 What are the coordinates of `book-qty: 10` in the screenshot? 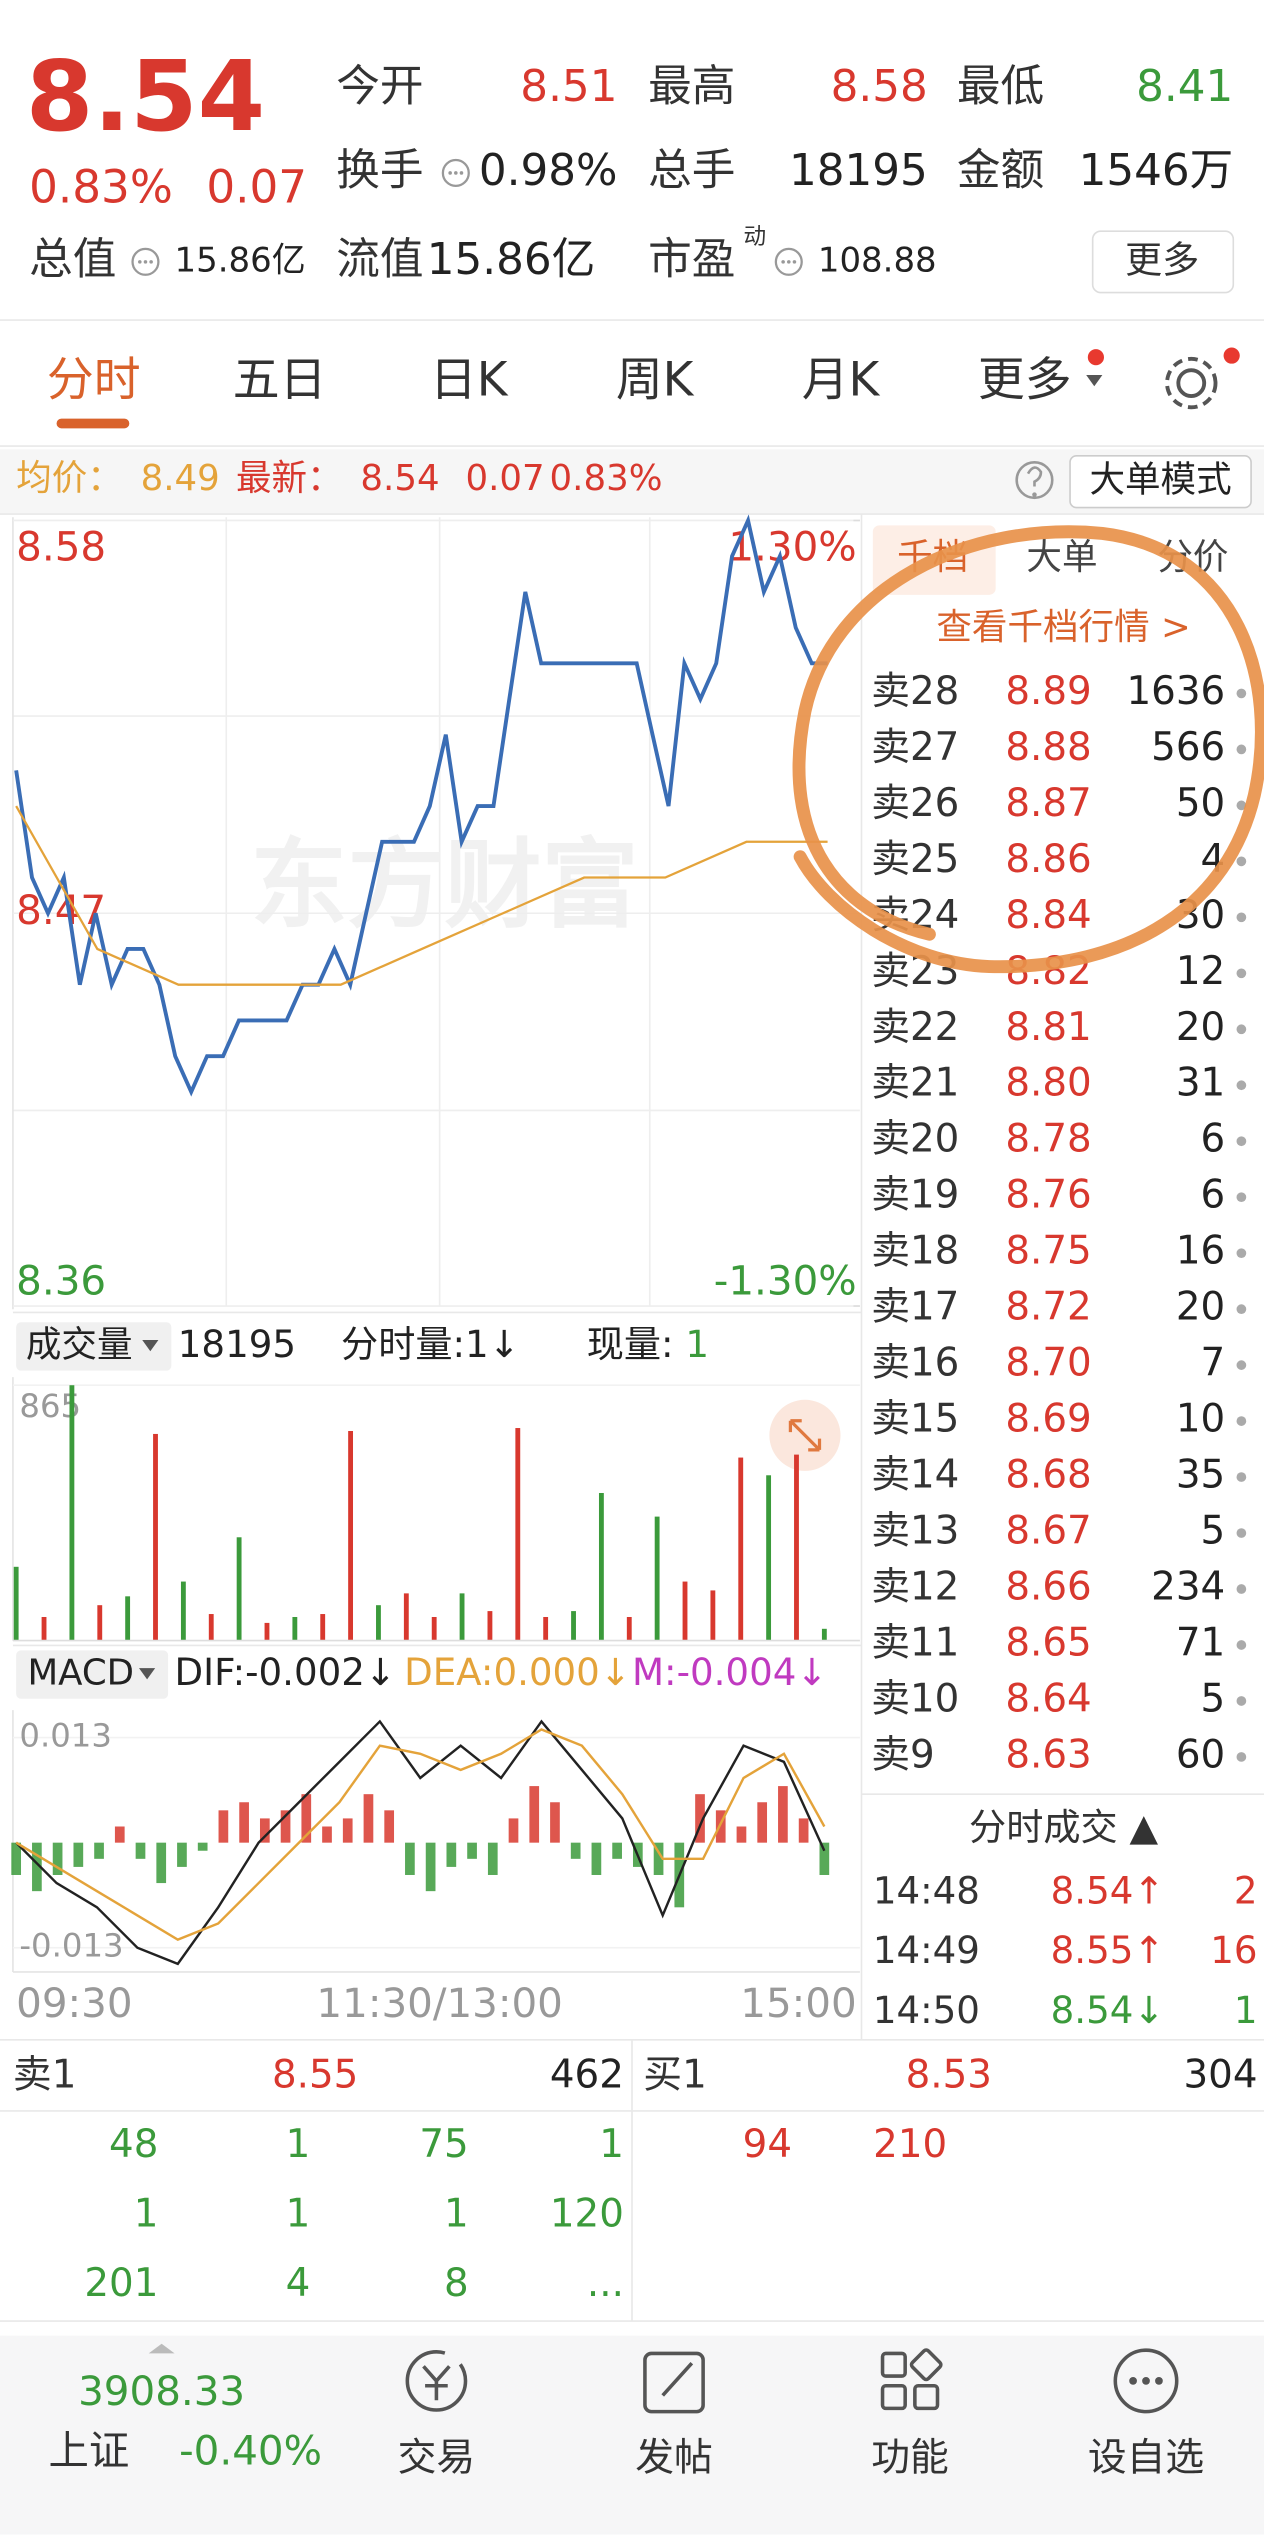 It's located at (1200, 1419).